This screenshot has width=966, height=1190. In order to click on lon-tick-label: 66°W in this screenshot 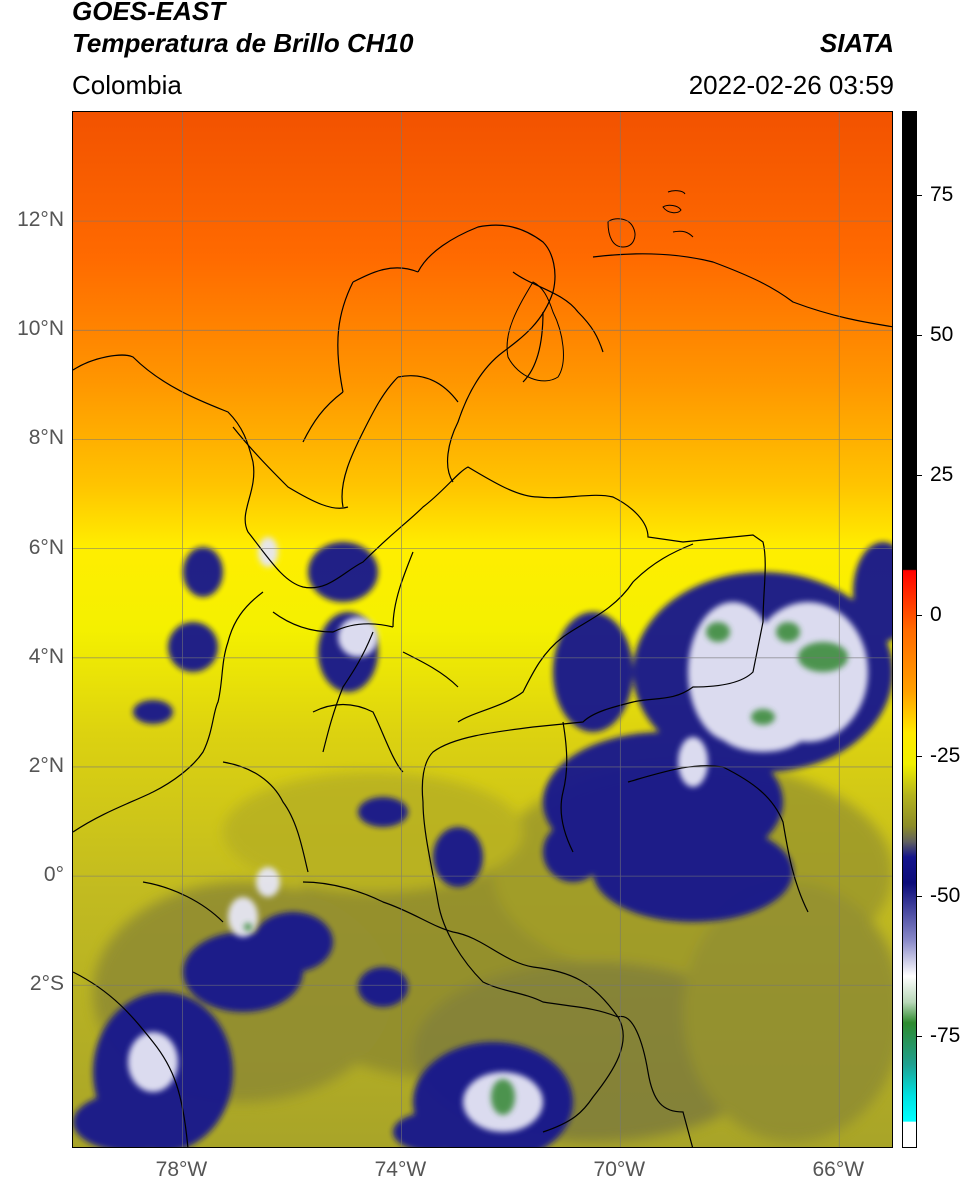, I will do `click(838, 1169)`.